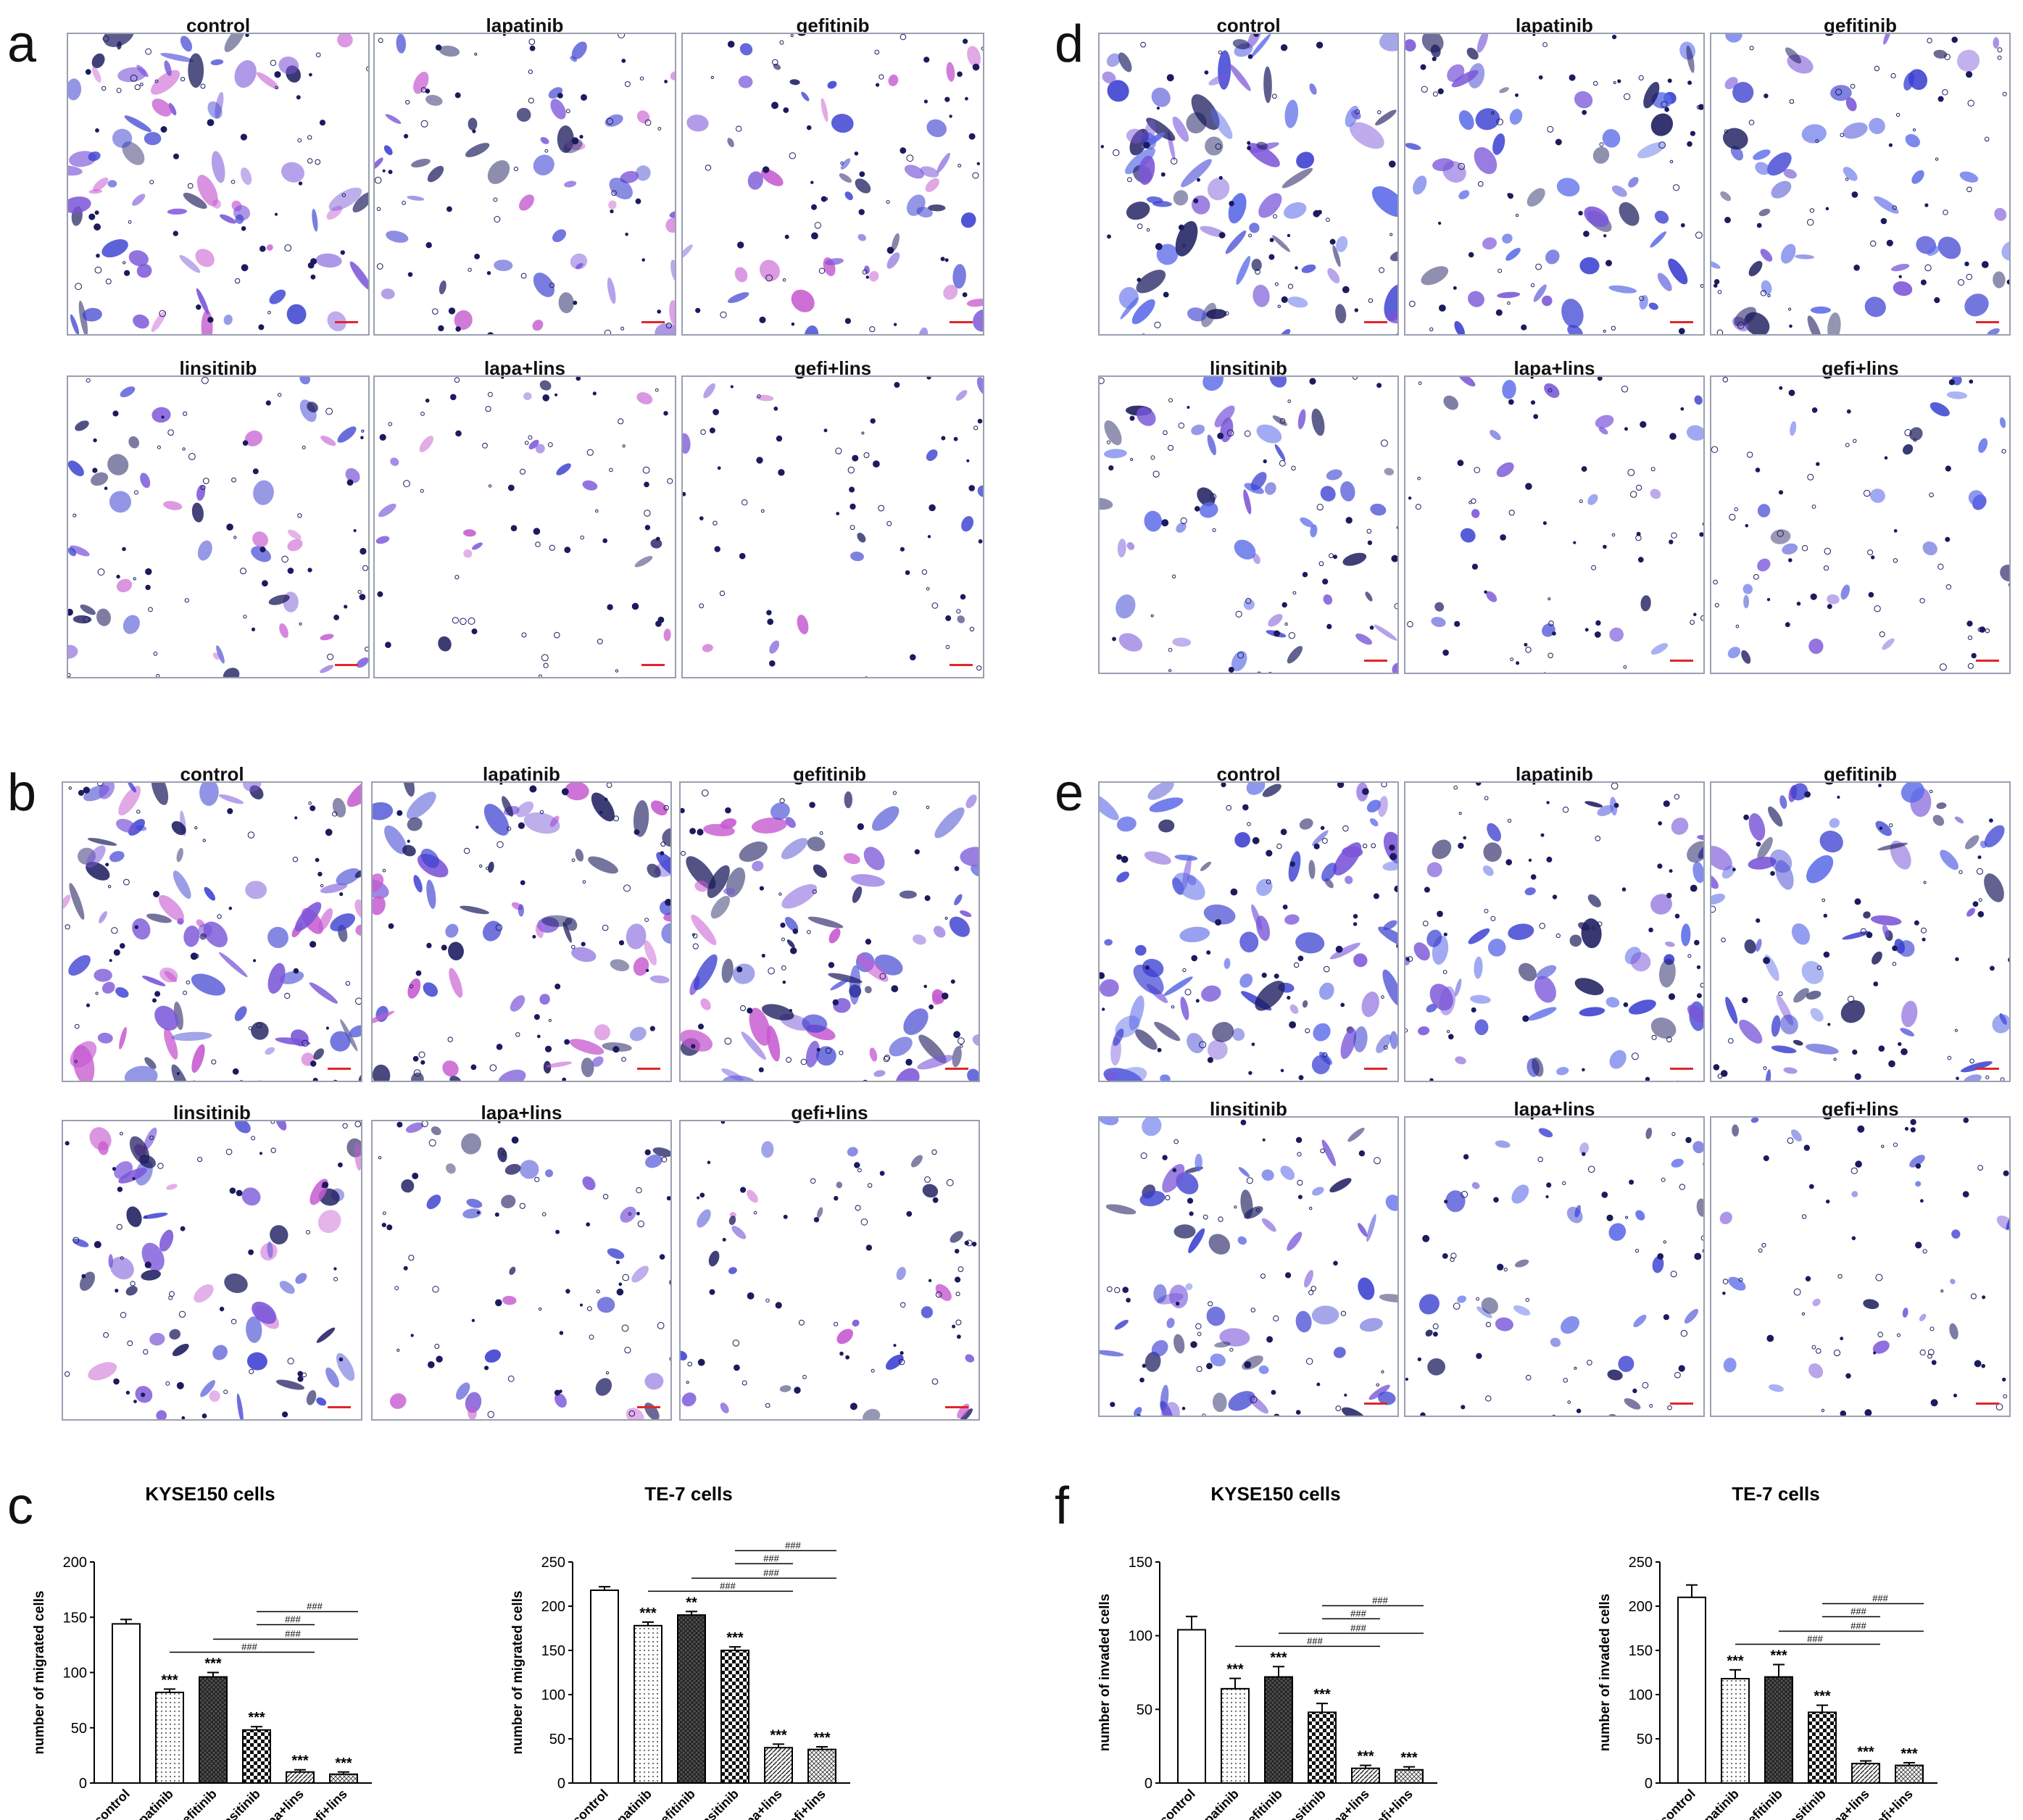 This screenshot has width=2023, height=1820. I want to click on micrograph-e-gefitinib, so click(1861, 931).